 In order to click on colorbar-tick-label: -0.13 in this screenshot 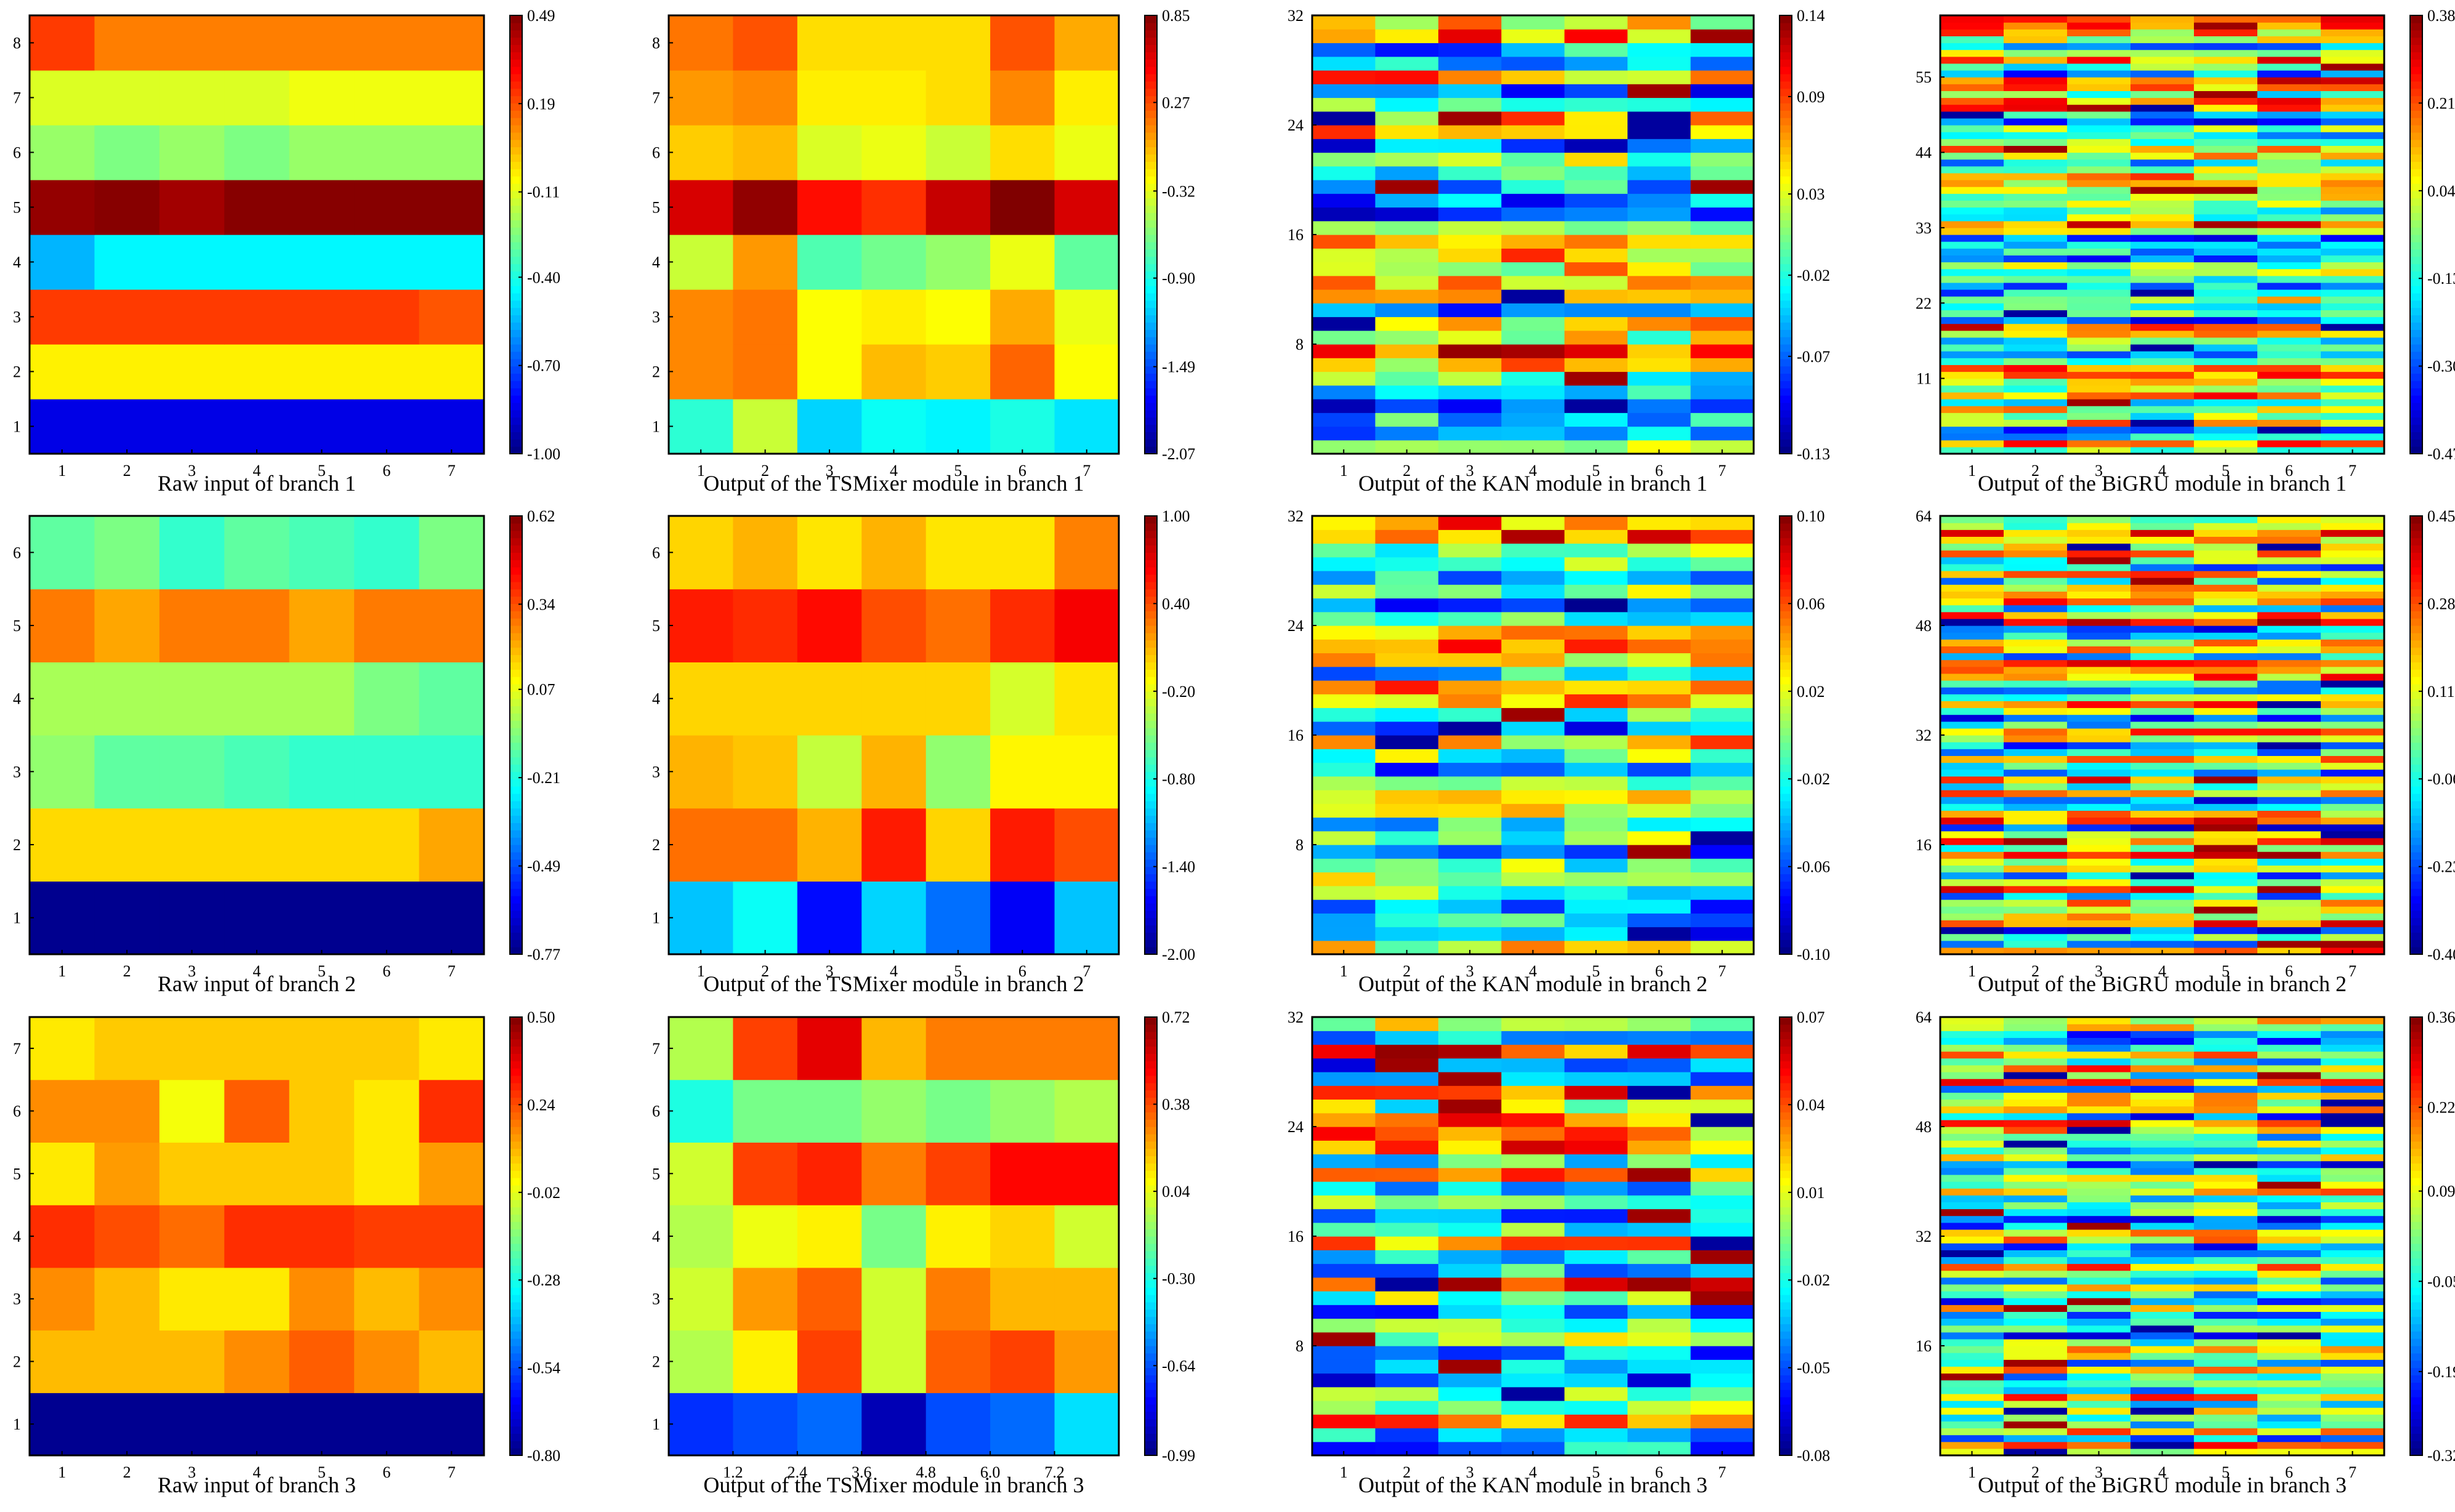, I will do `click(2441, 279)`.